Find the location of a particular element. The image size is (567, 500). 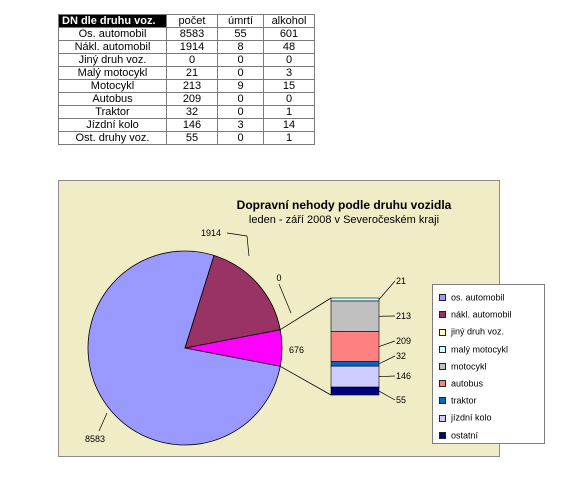

legend-item: jiný druh voz. is located at coordinates (471, 331).